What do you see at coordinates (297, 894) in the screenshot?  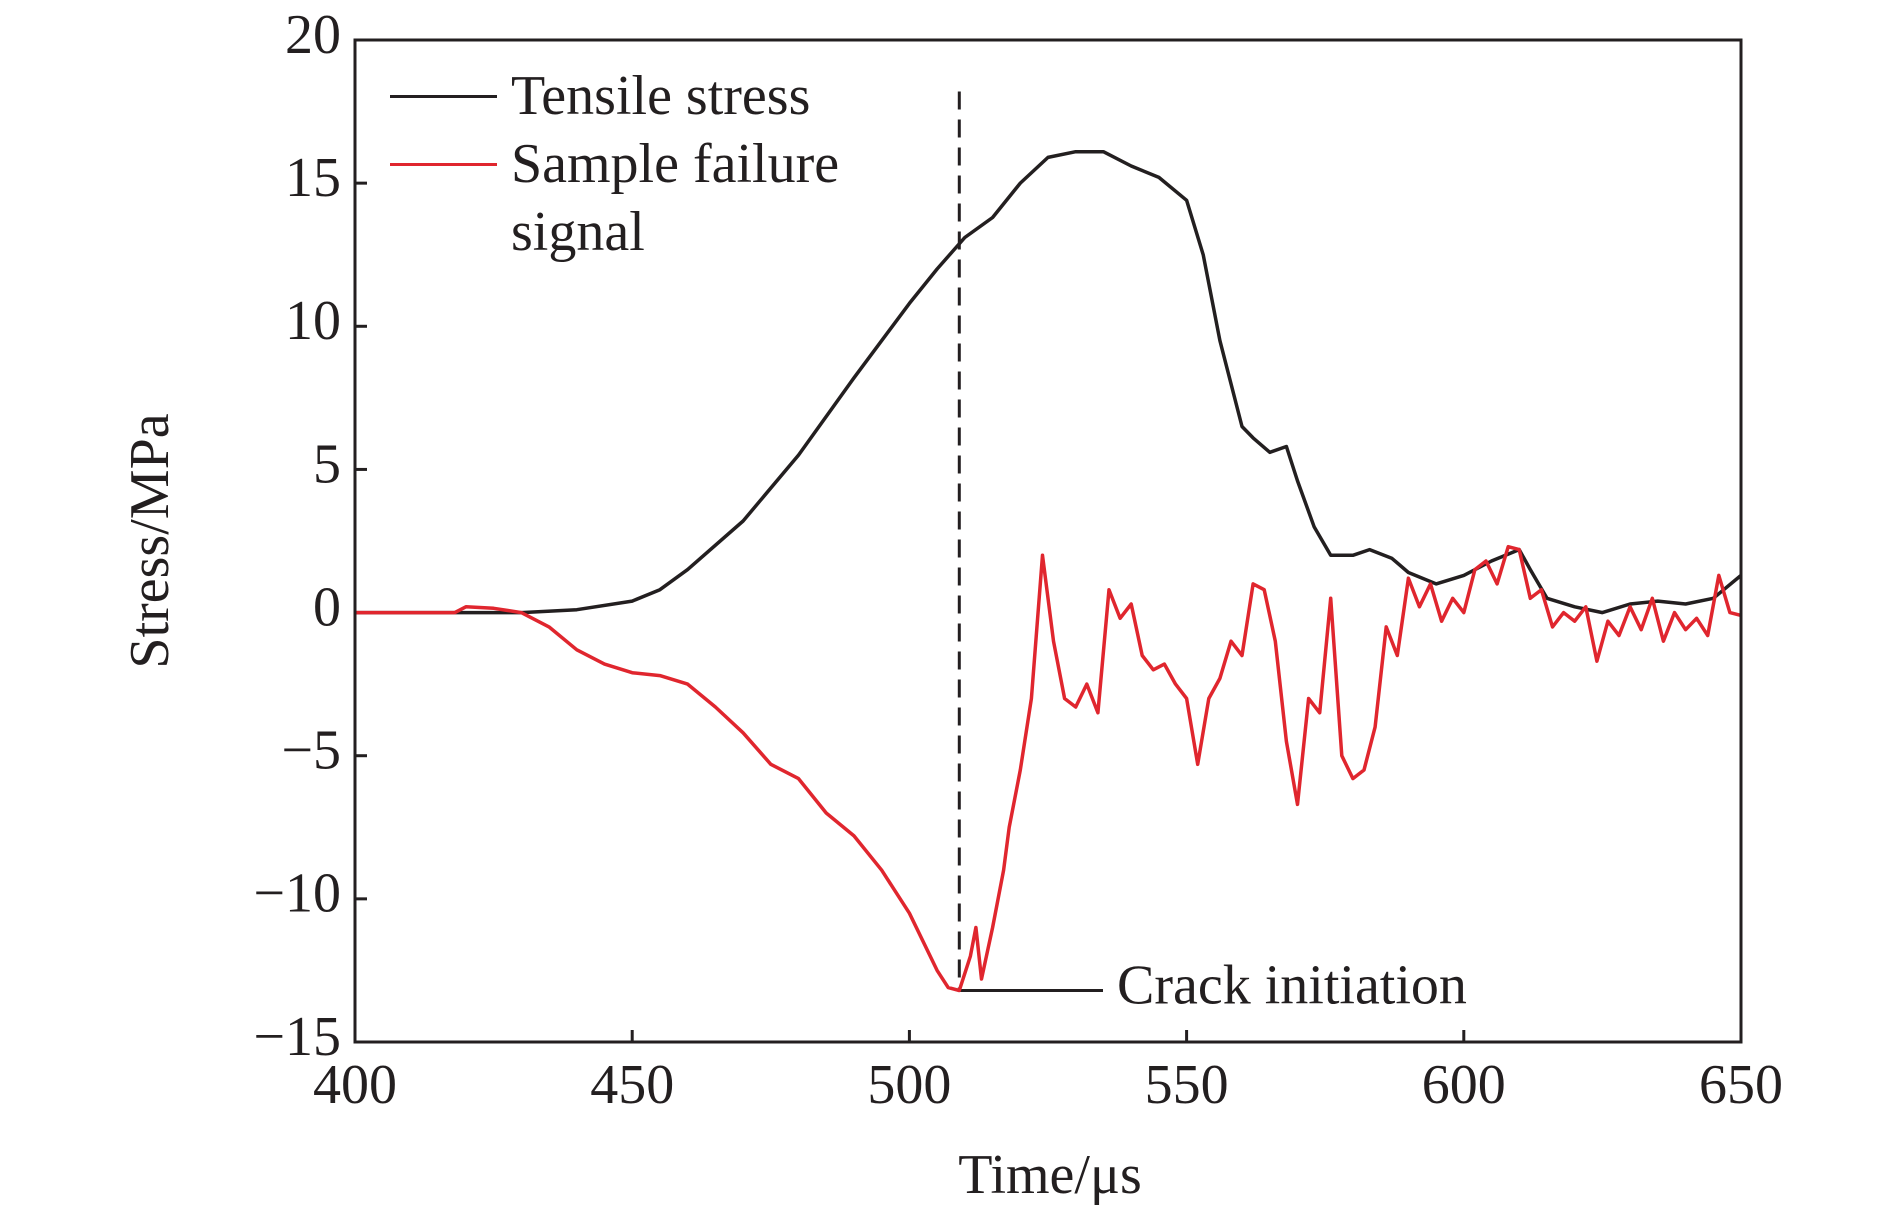 I see `y-tick-label: −10` at bounding box center [297, 894].